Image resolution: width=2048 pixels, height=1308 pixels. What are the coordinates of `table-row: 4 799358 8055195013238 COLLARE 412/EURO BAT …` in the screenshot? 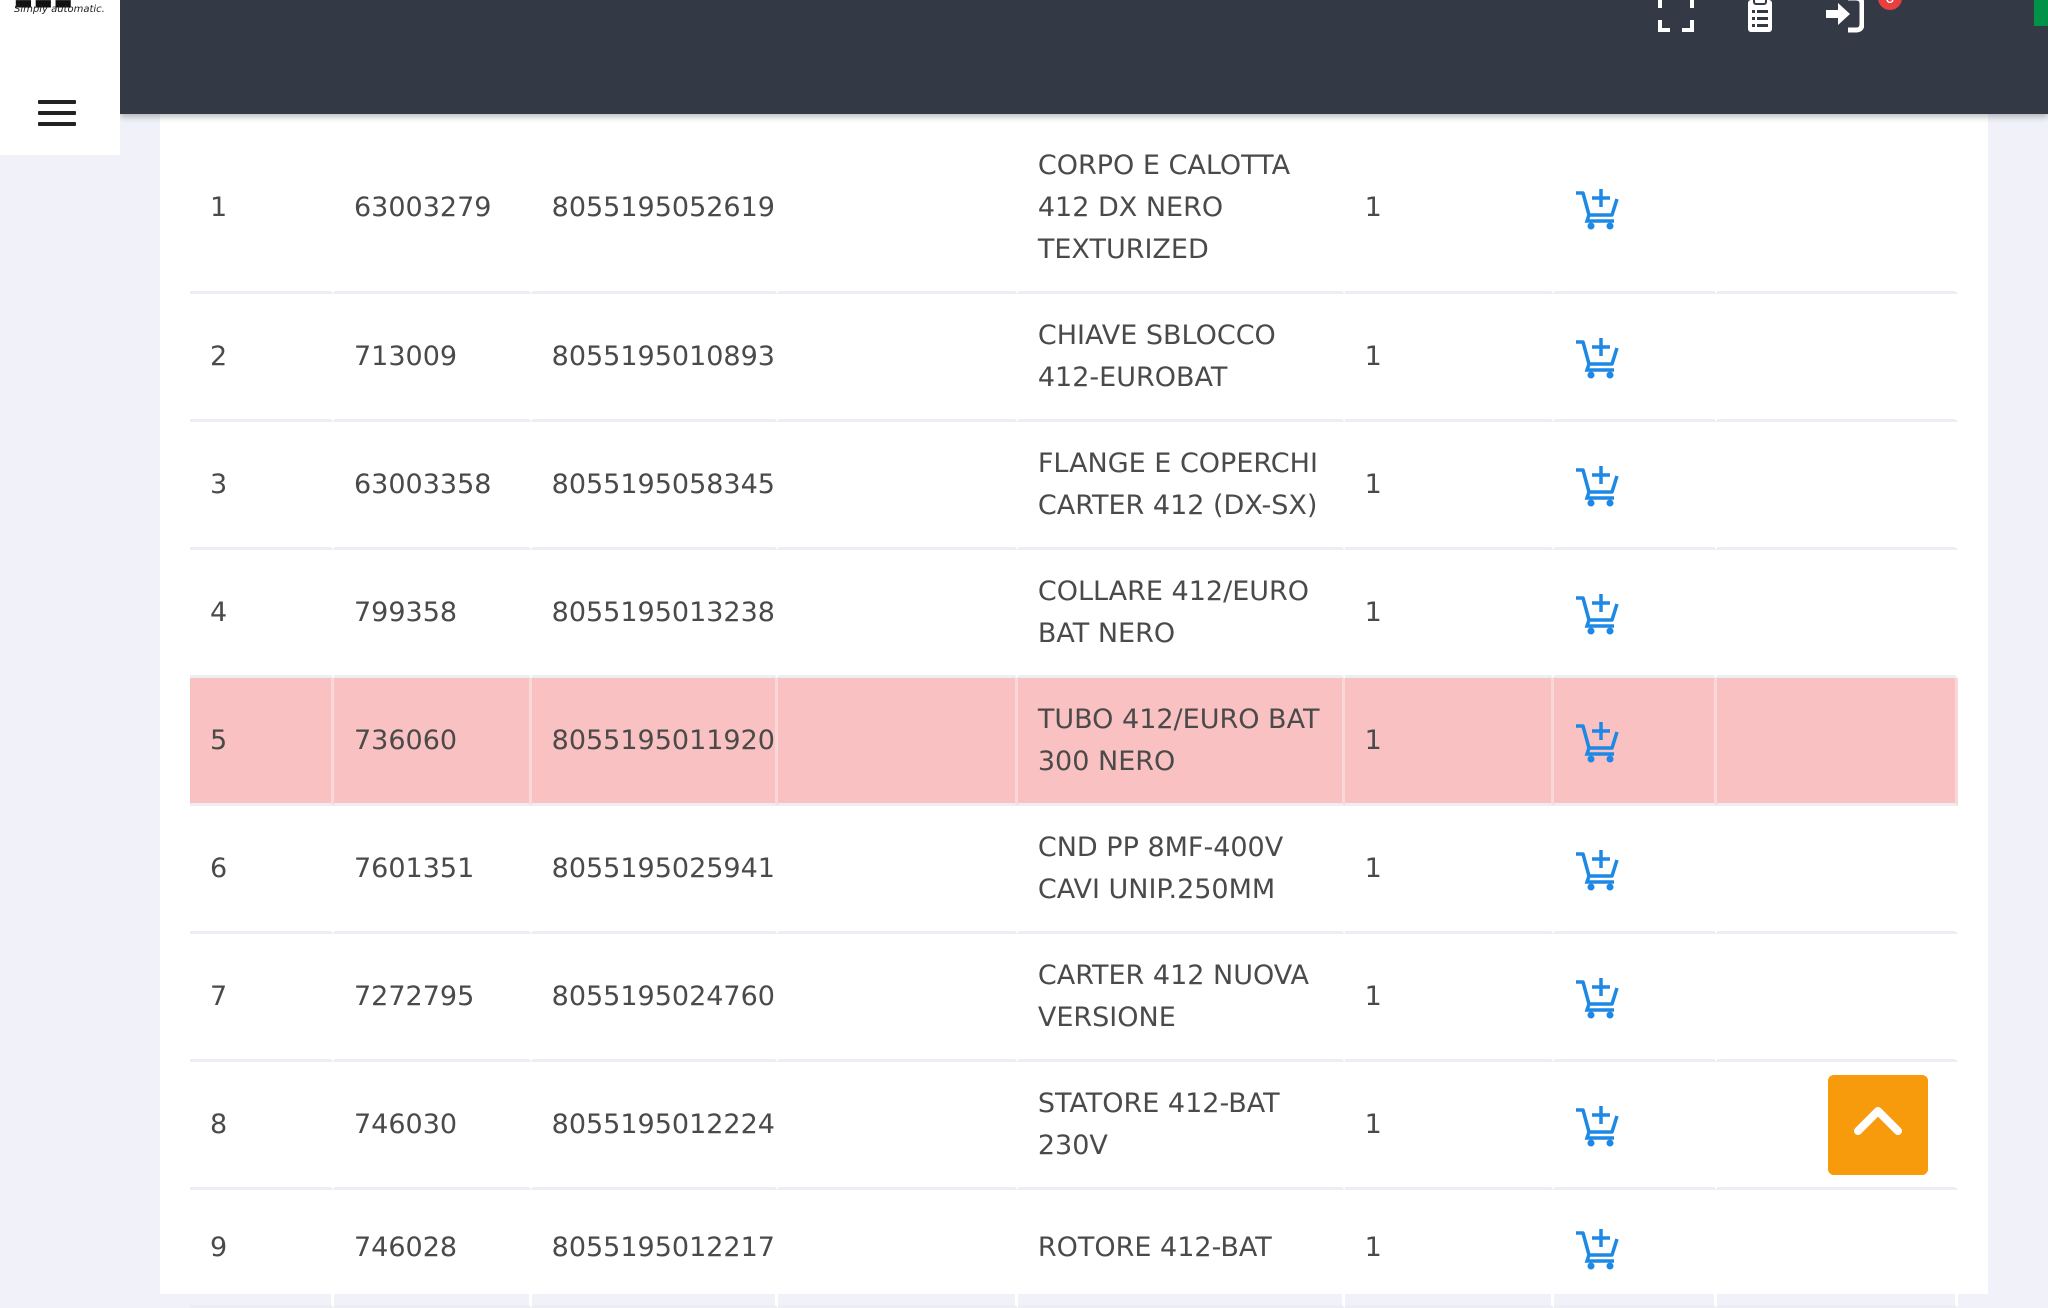 It's located at (1074, 614).